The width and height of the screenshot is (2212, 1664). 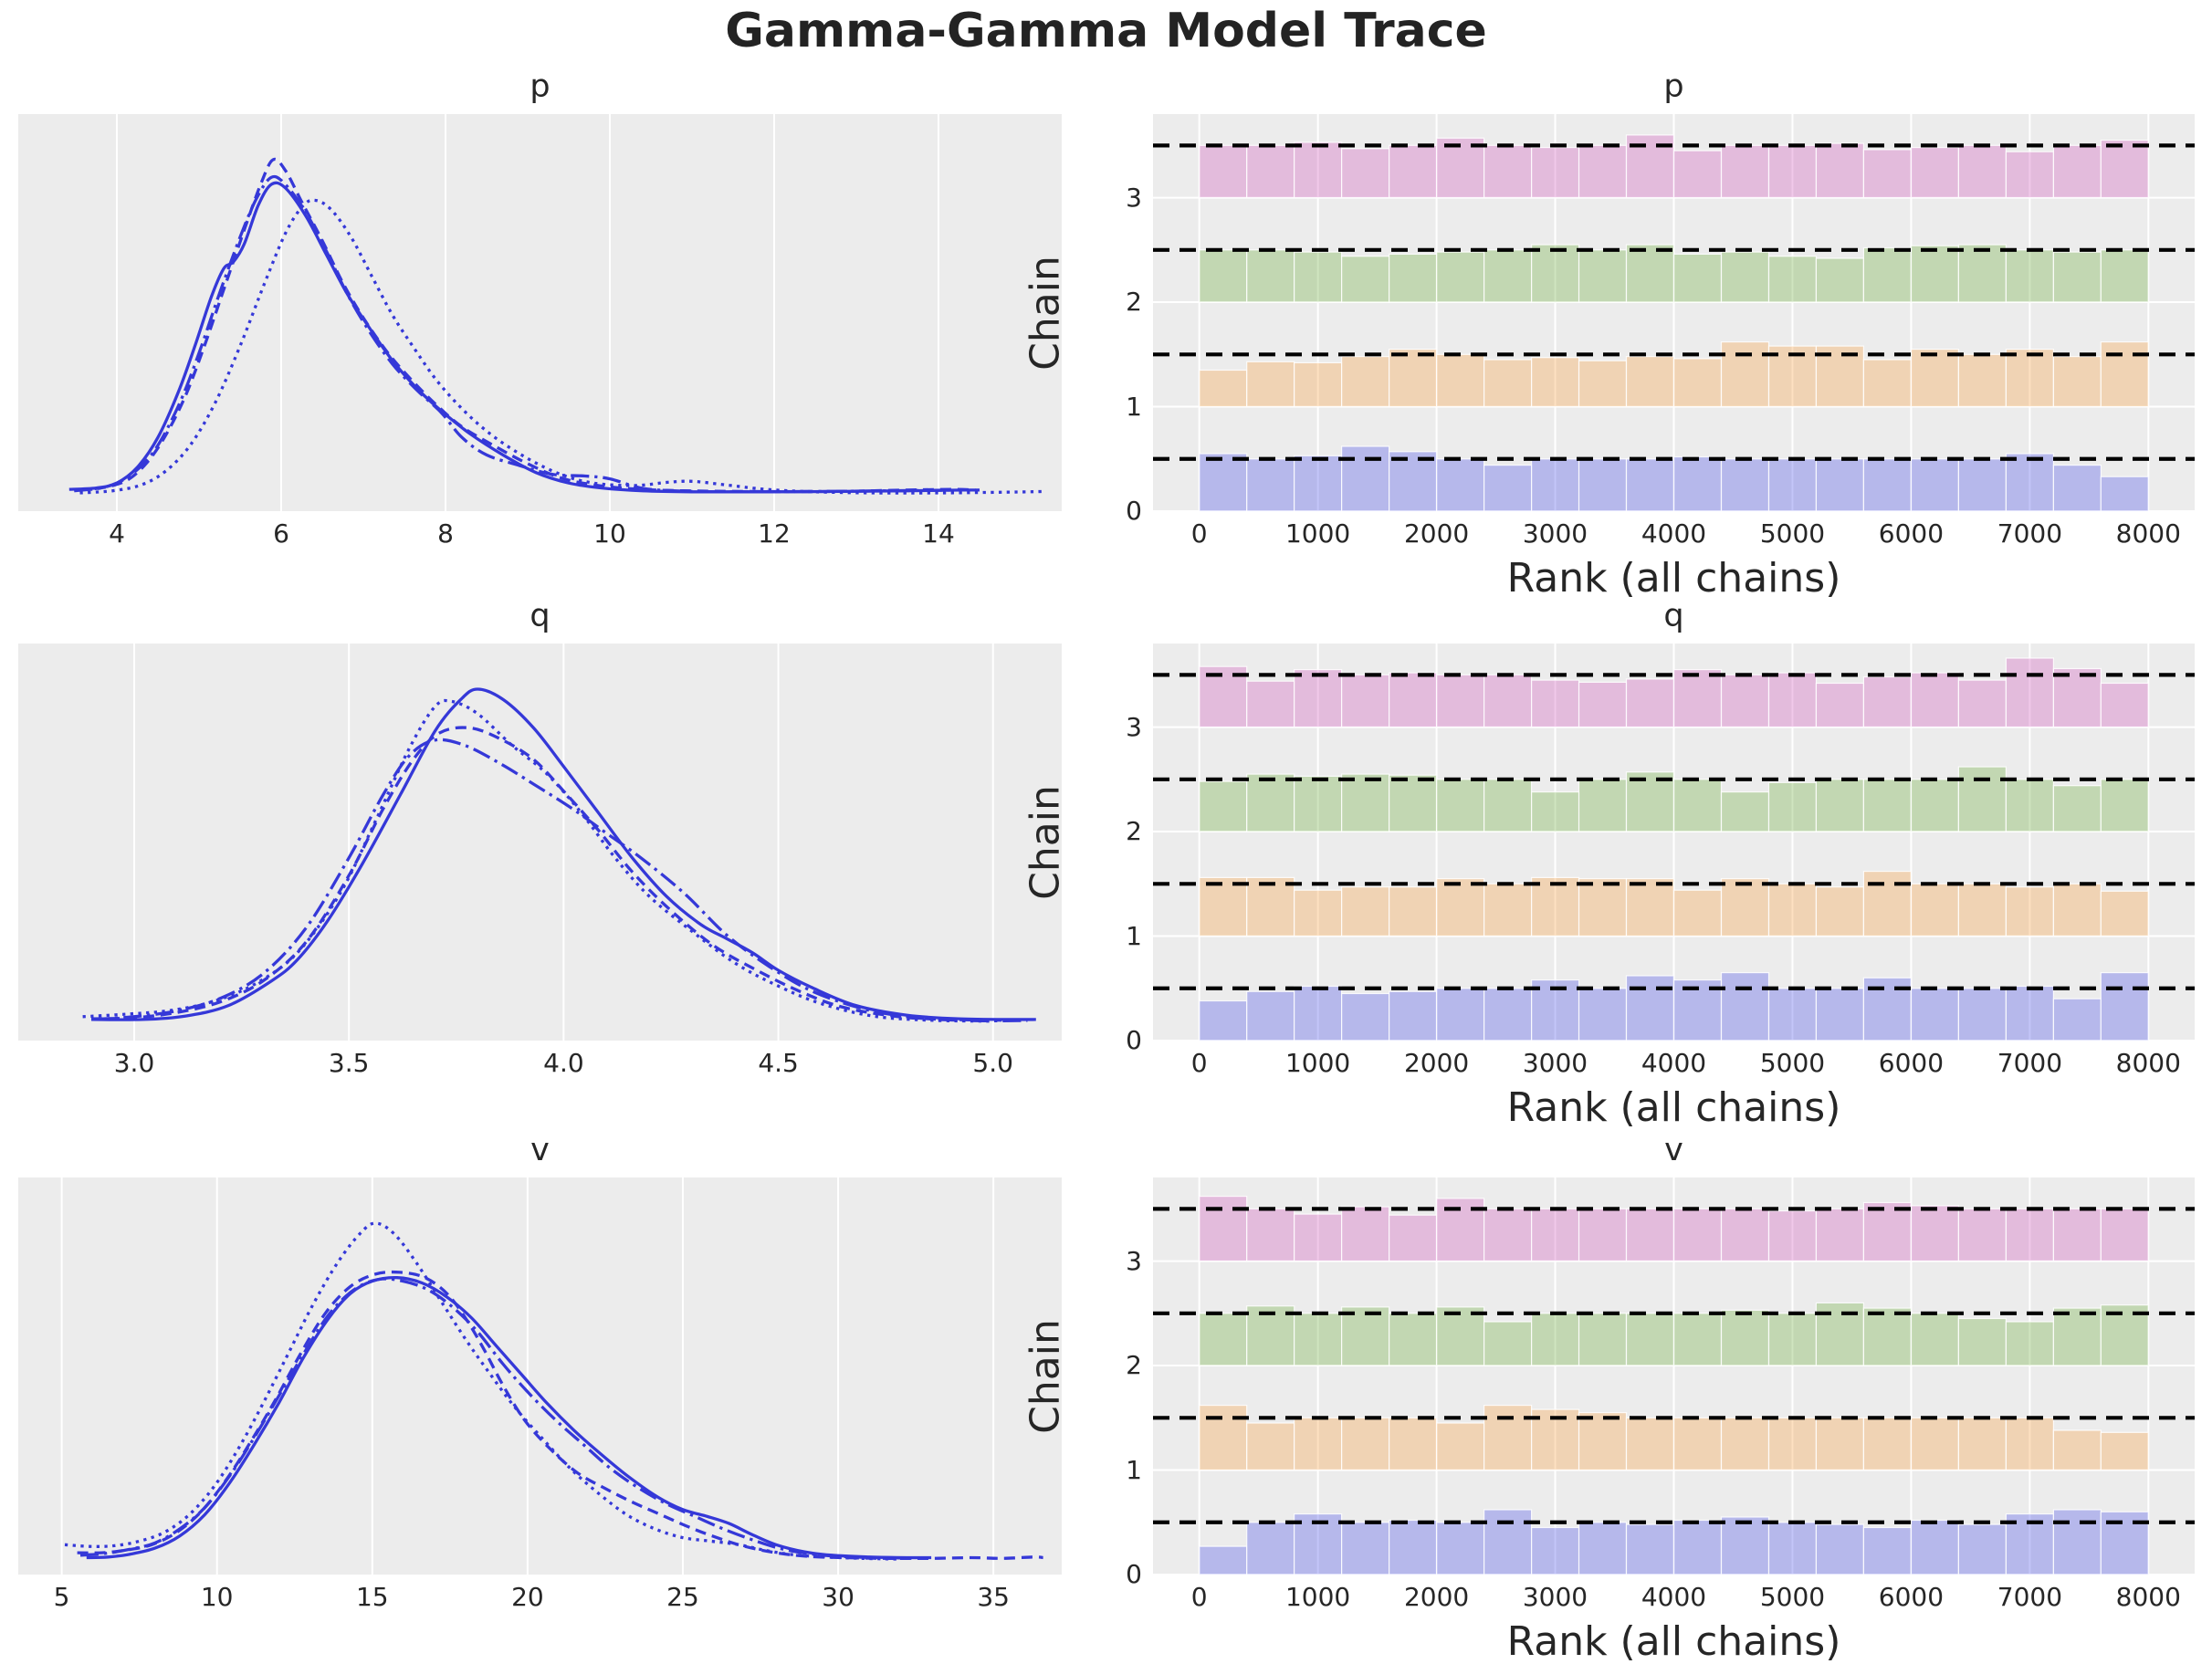 What do you see at coordinates (1134, 831) in the screenshot?
I see `y-tick-label: 2` at bounding box center [1134, 831].